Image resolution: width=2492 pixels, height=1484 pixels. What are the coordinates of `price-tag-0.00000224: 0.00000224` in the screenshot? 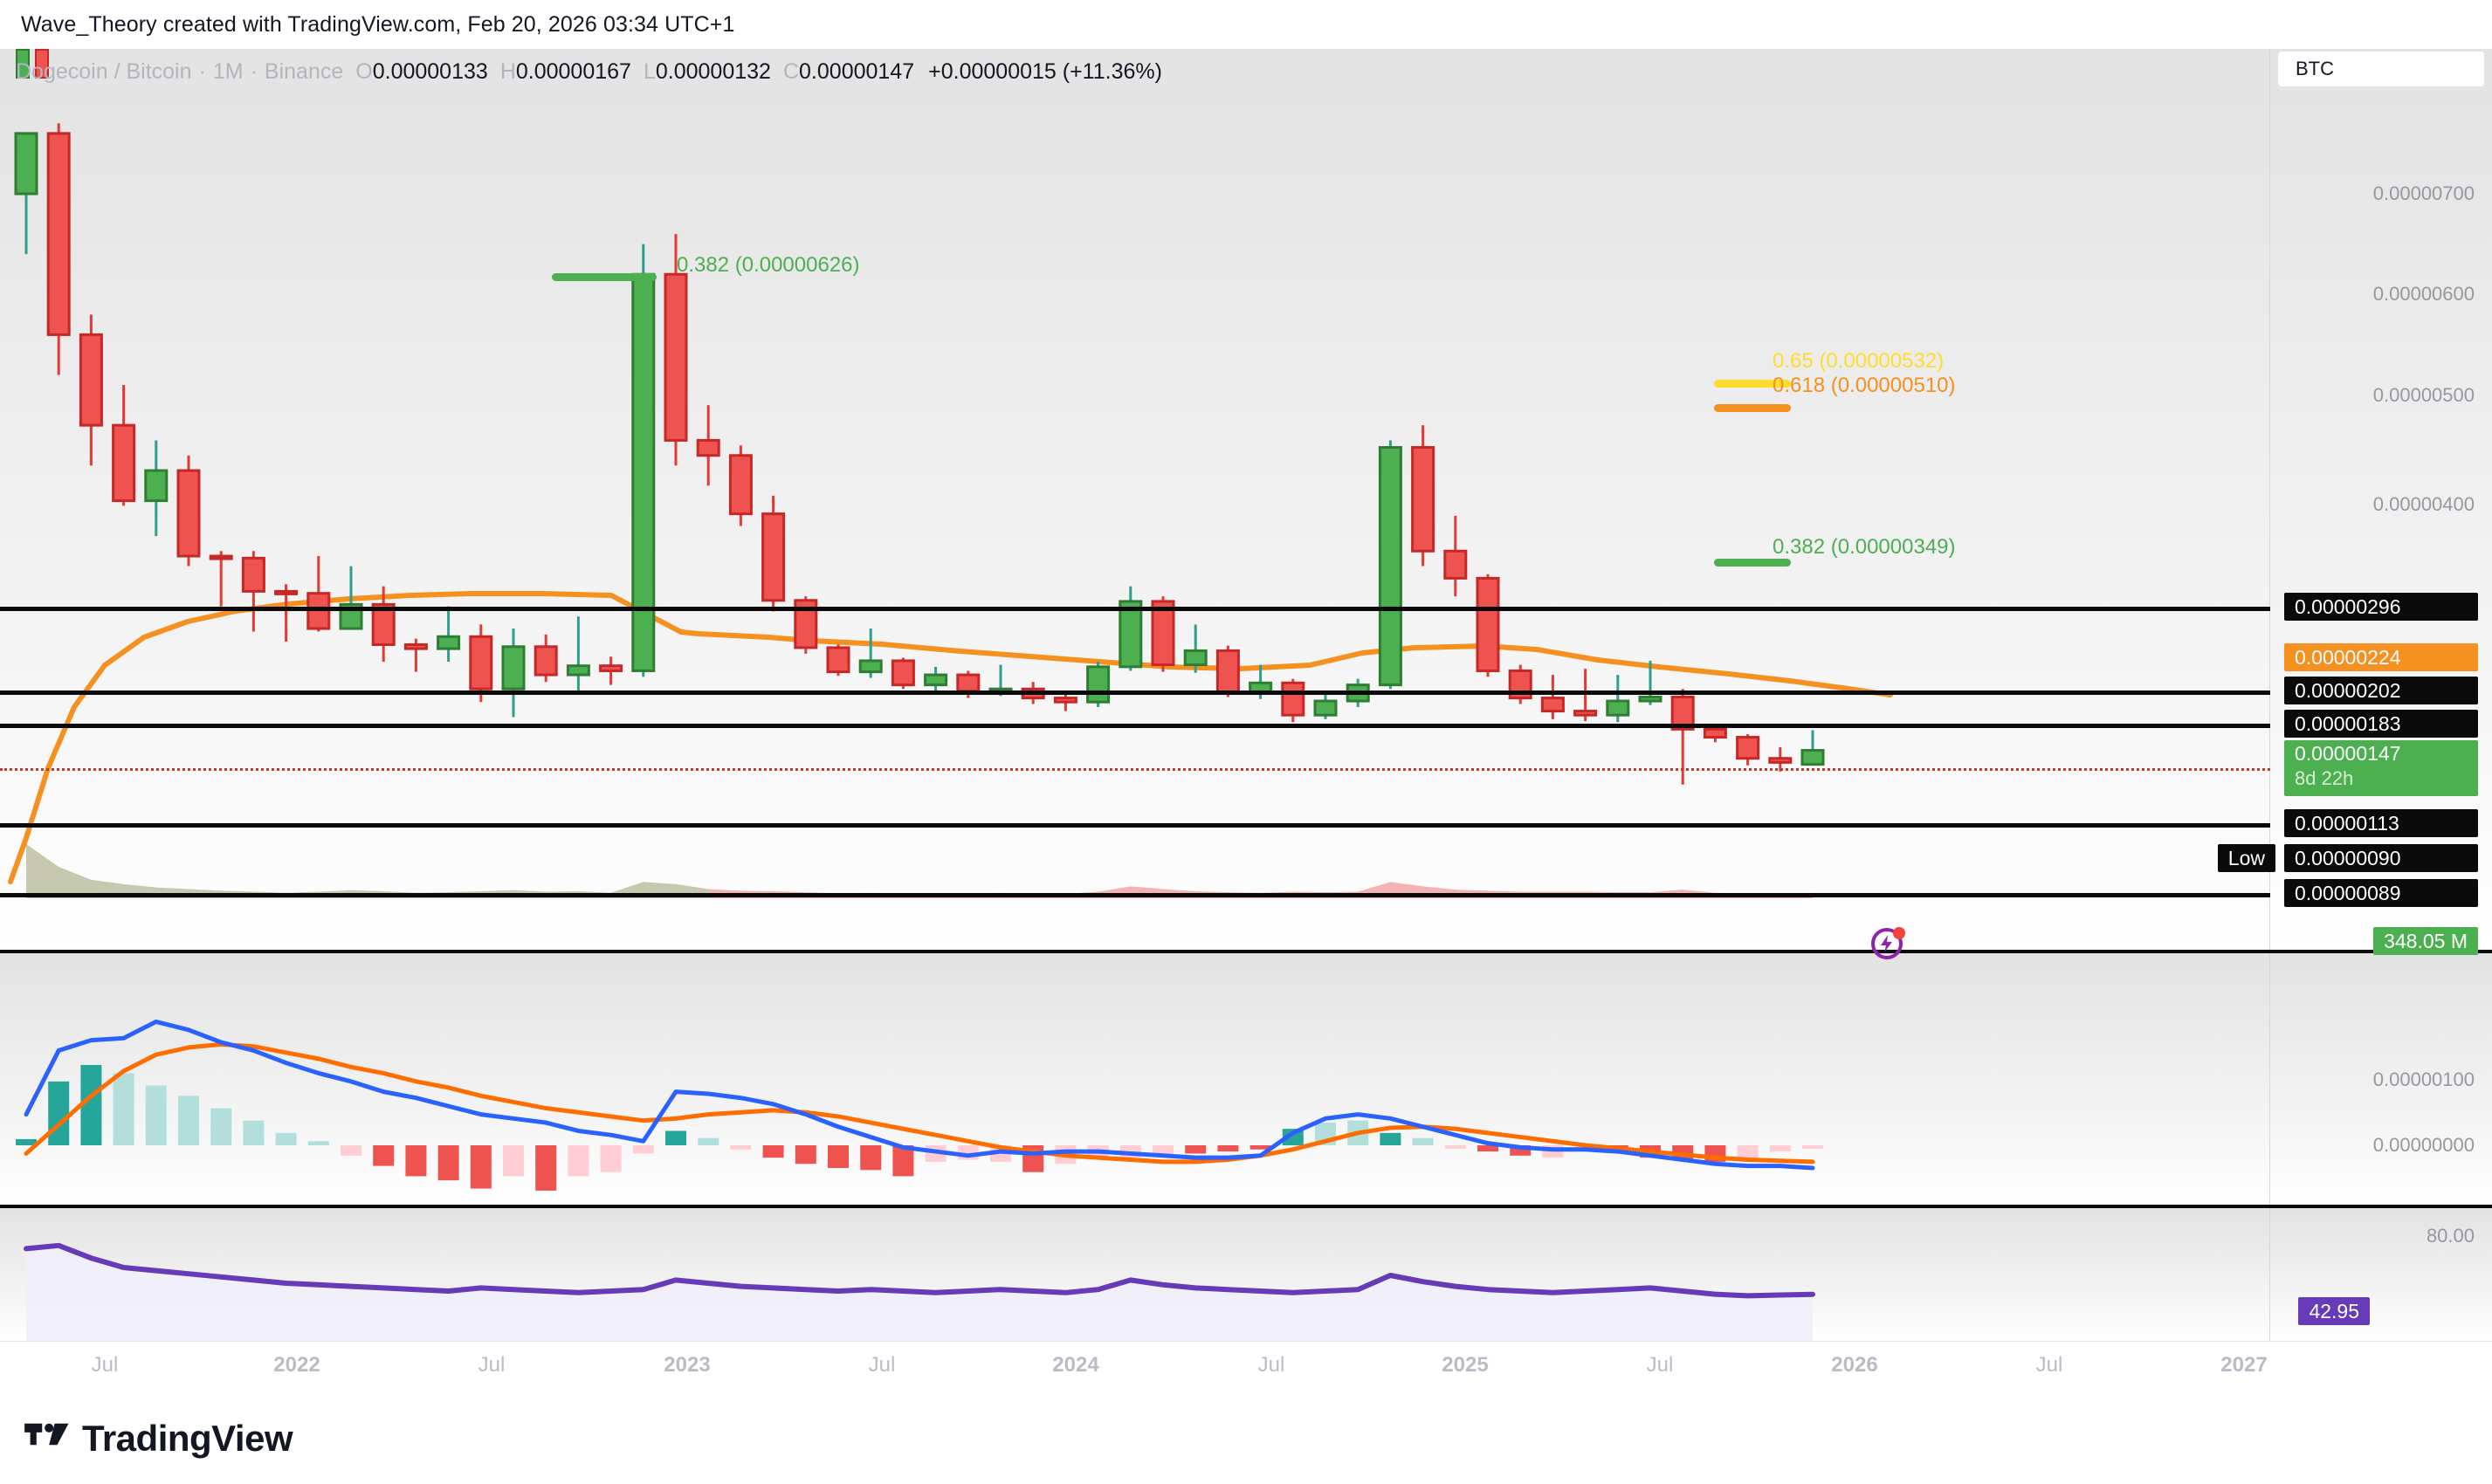 It's located at (2381, 657).